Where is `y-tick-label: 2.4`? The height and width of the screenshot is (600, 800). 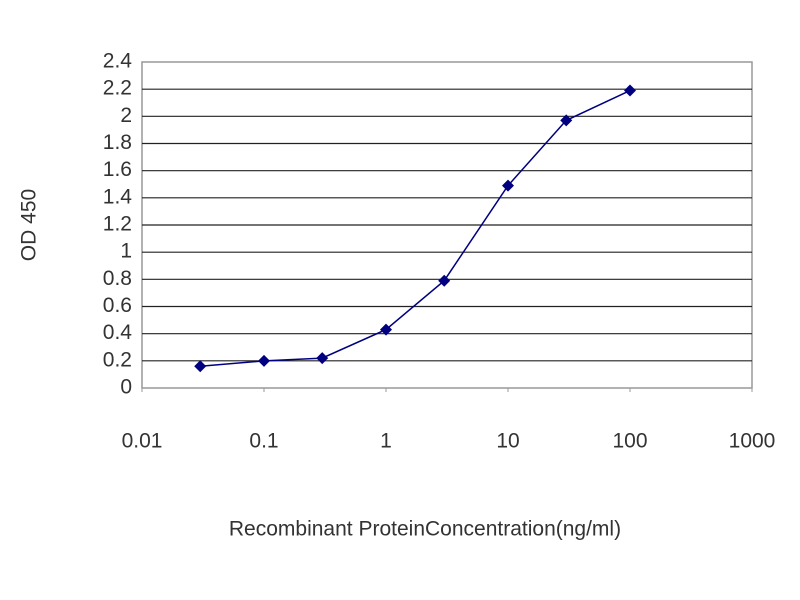
y-tick-label: 2.4 is located at coordinates (118, 61).